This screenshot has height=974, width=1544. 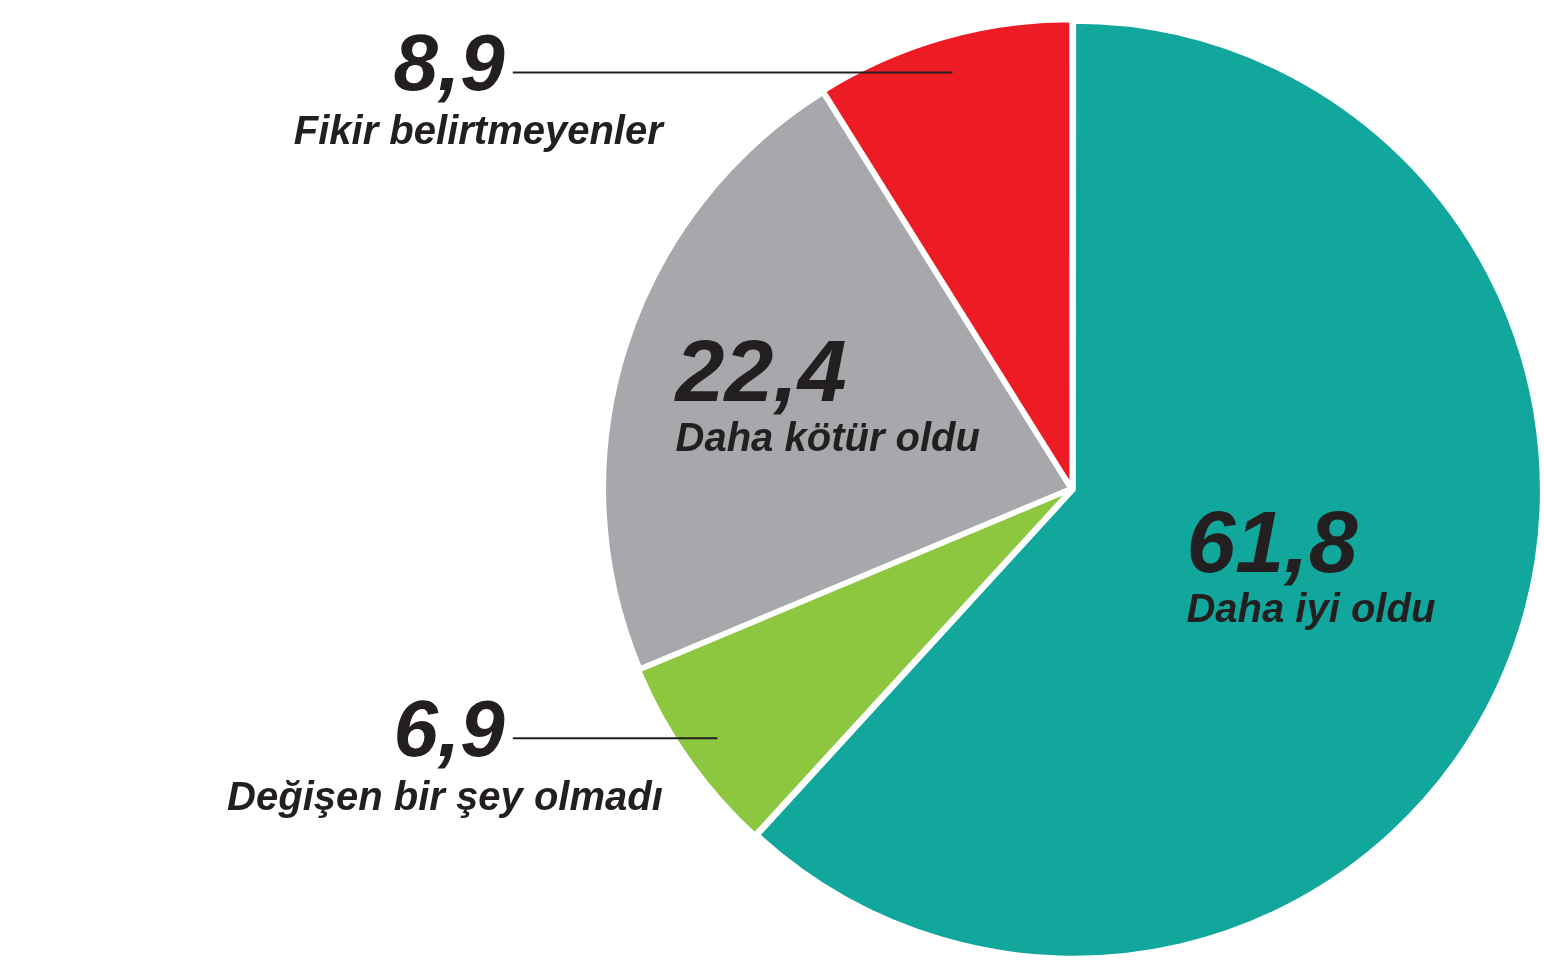 What do you see at coordinates (449, 729) in the screenshot?
I see `data-label: 6,9` at bounding box center [449, 729].